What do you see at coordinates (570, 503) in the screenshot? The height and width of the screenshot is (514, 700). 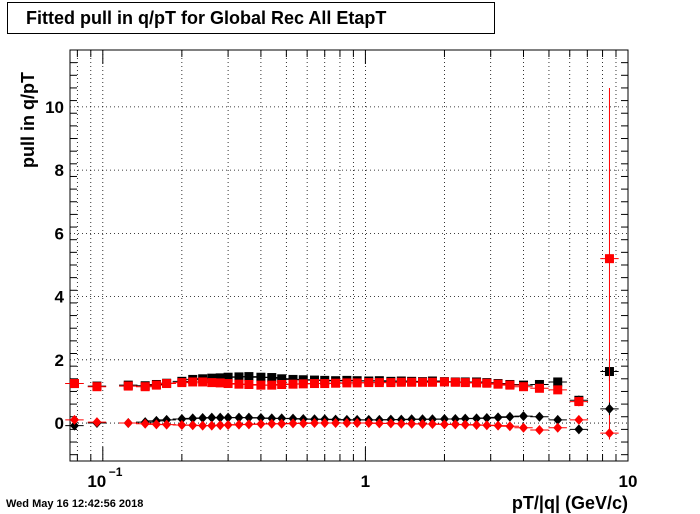 I see `x-axis-title: pT/|q| (GeV/c)` at bounding box center [570, 503].